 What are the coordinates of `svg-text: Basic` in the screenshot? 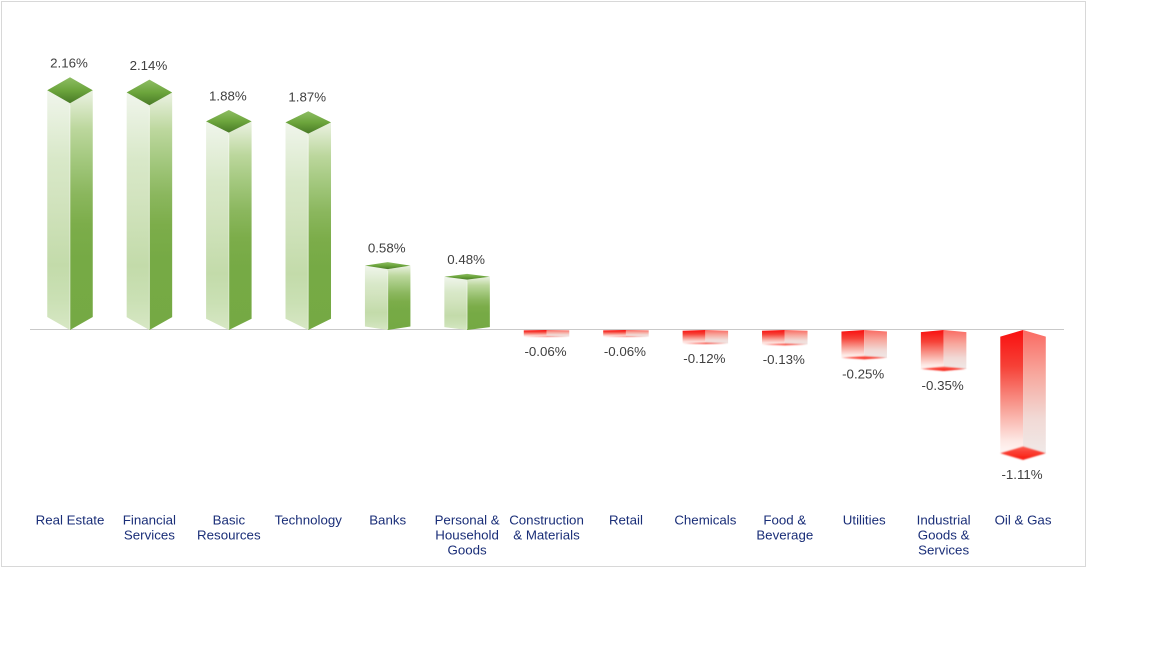 It's located at (229, 520).